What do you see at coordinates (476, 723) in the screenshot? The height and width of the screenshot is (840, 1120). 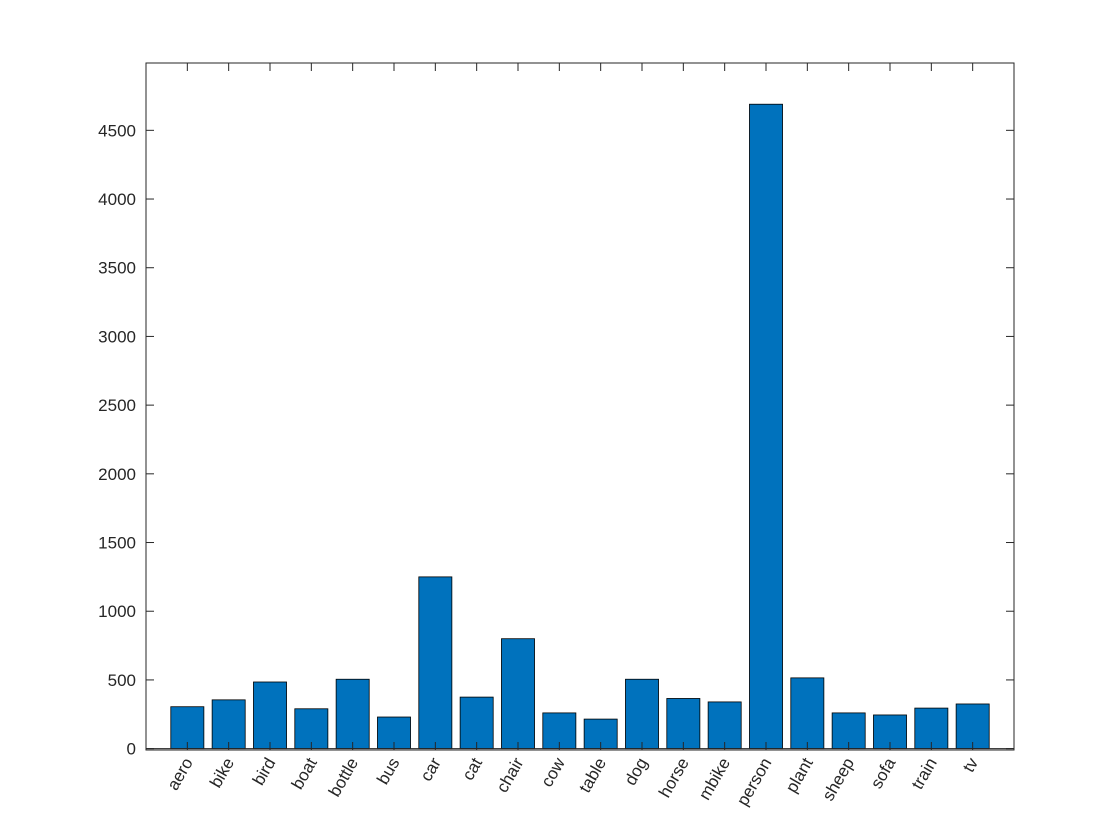 I see `bar-cat` at bounding box center [476, 723].